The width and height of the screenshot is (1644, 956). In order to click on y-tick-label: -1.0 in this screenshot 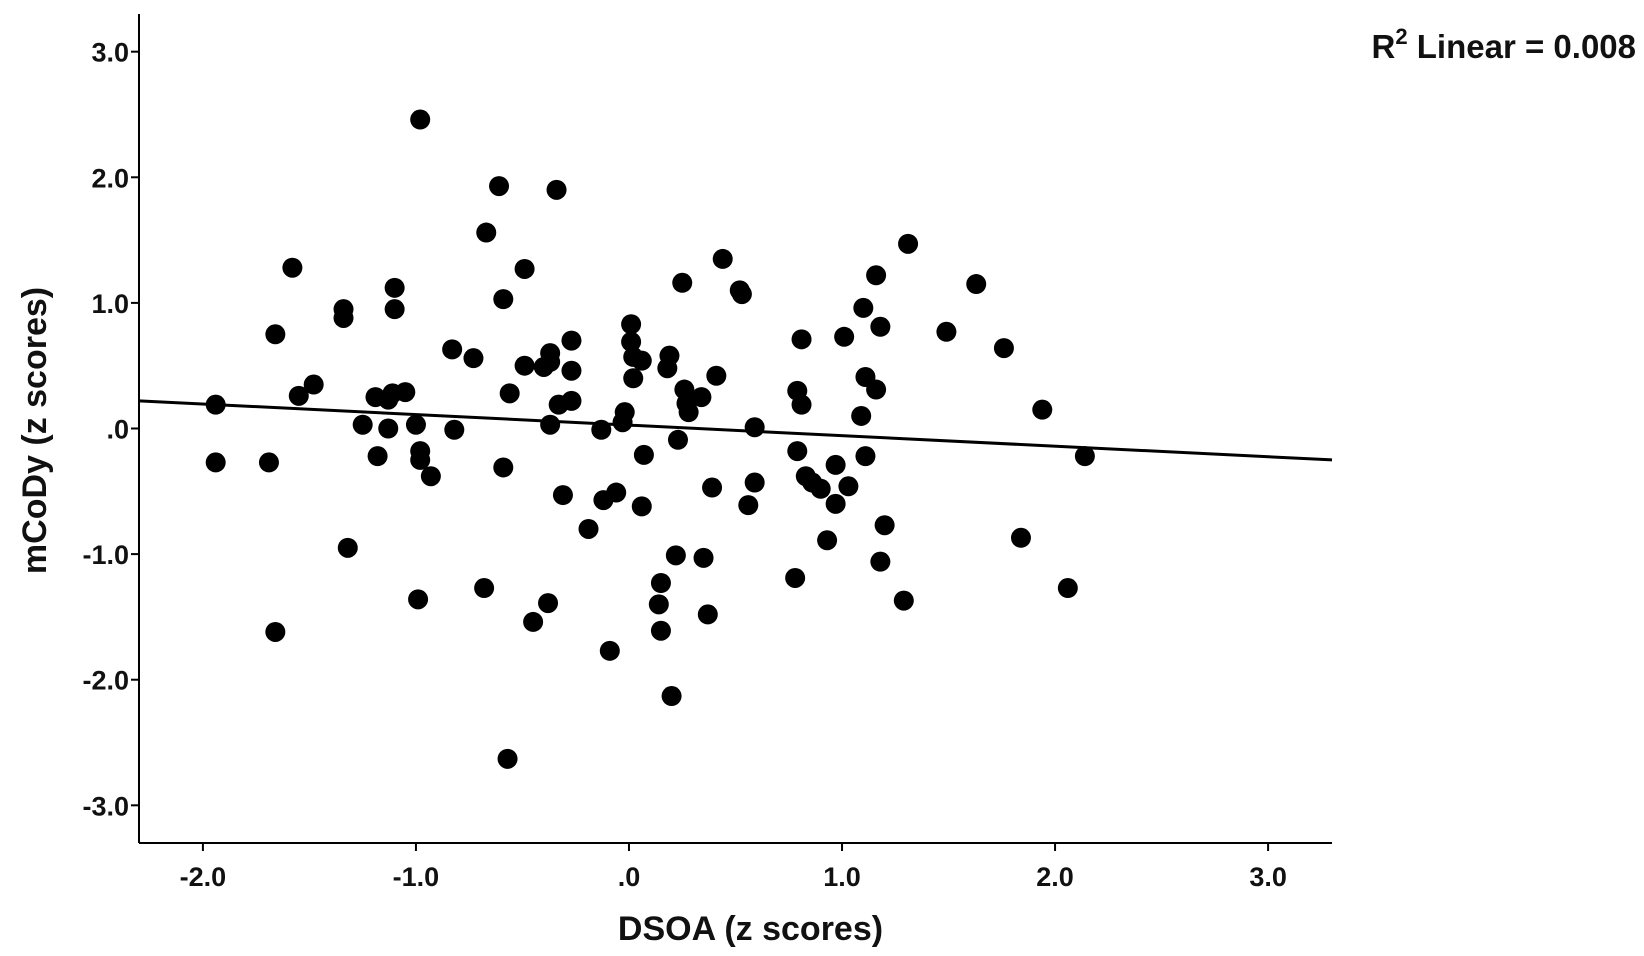, I will do `click(105, 555)`.